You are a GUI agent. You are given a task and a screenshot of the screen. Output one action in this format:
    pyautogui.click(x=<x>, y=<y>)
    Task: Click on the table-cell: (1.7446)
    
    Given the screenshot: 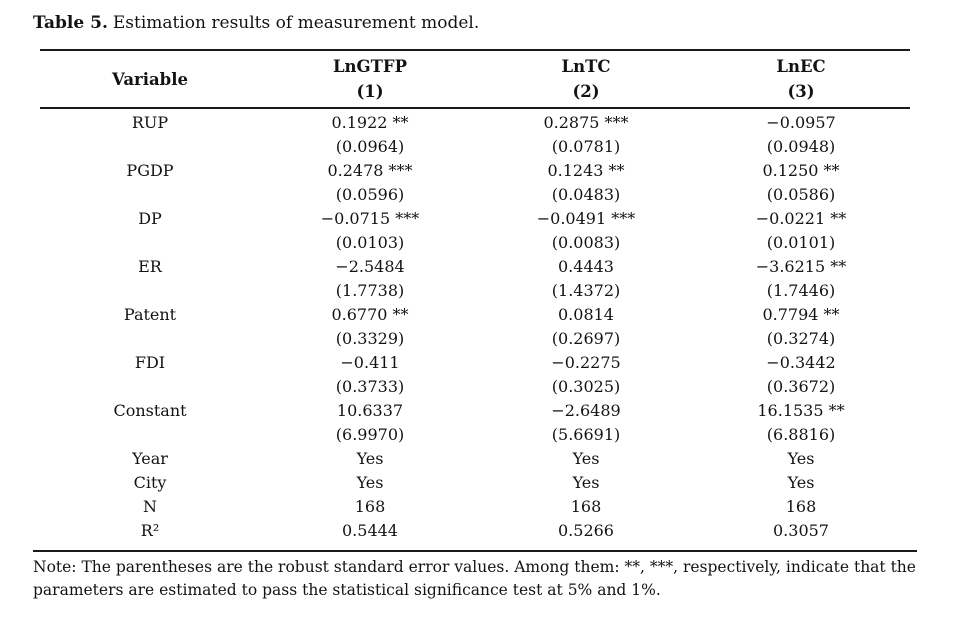 What is the action you would take?
    pyautogui.click(x=801, y=290)
    